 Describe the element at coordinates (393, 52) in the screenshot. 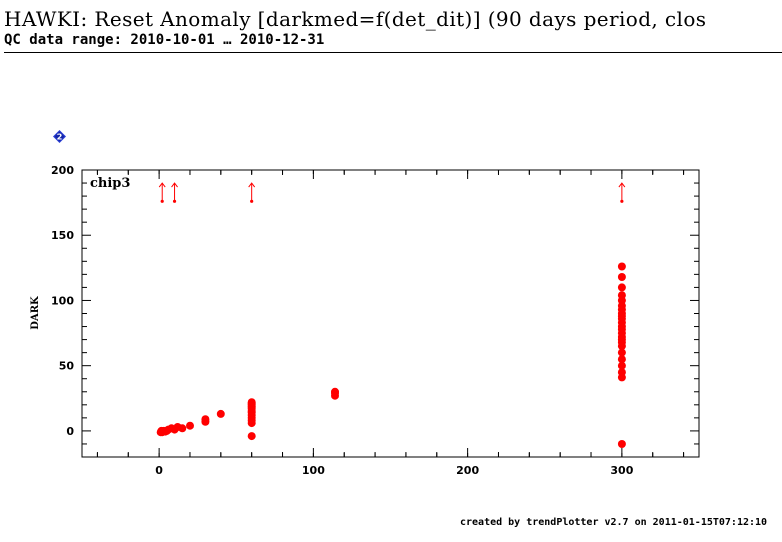

I see `header-divider` at that location.